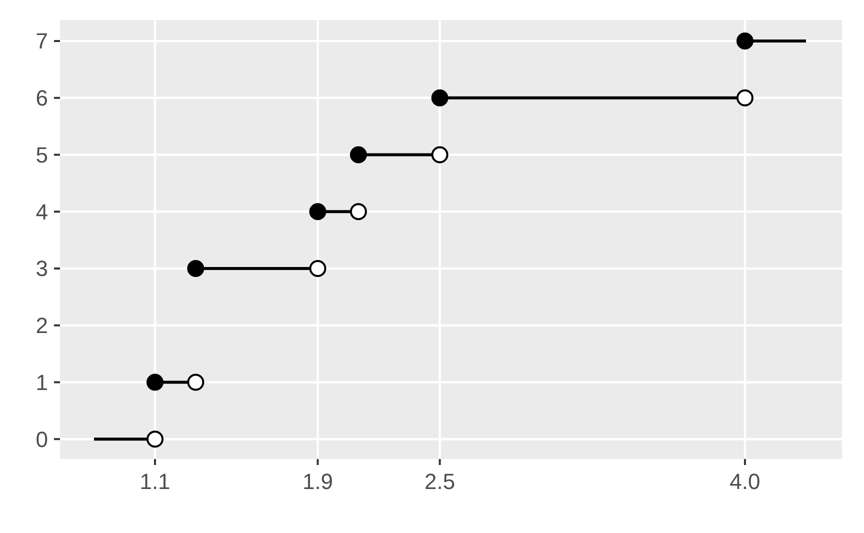 This screenshot has height=533, width=864. I want to click on y-tick-label: 2, so click(42, 325).